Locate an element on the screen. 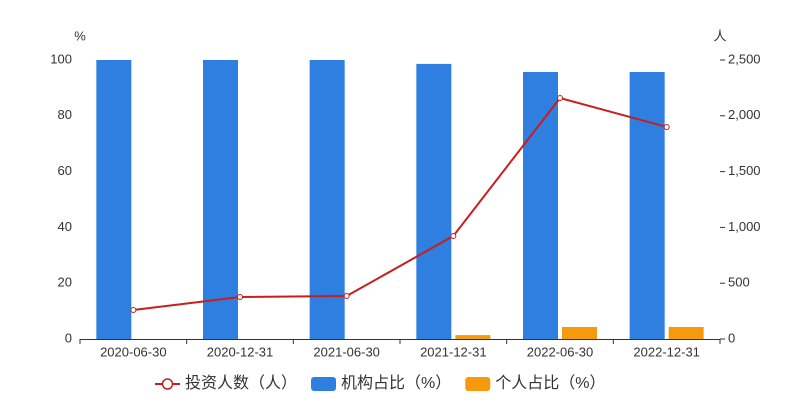 This screenshot has height=405, width=800. x-tick-label: 2022-12-31 is located at coordinates (666, 351).